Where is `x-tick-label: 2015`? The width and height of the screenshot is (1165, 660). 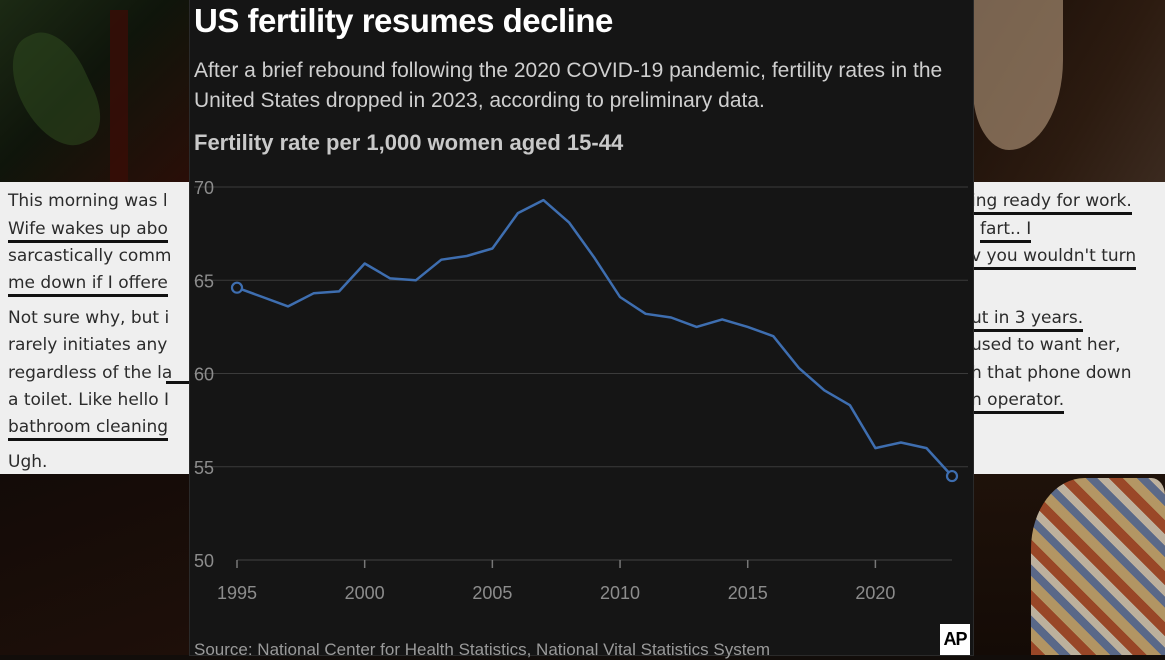
x-tick-label: 2015 is located at coordinates (748, 593).